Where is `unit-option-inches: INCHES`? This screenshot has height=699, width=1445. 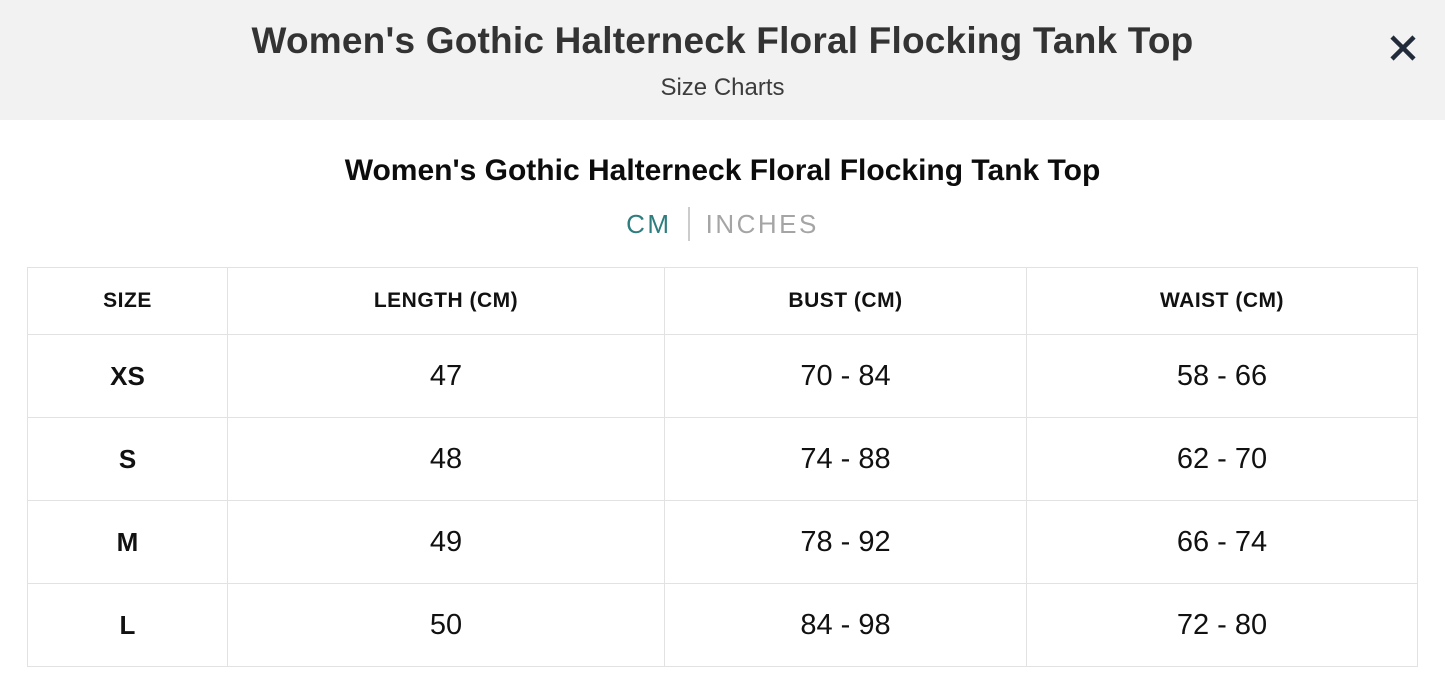
unit-option-inches: INCHES is located at coordinates (762, 223).